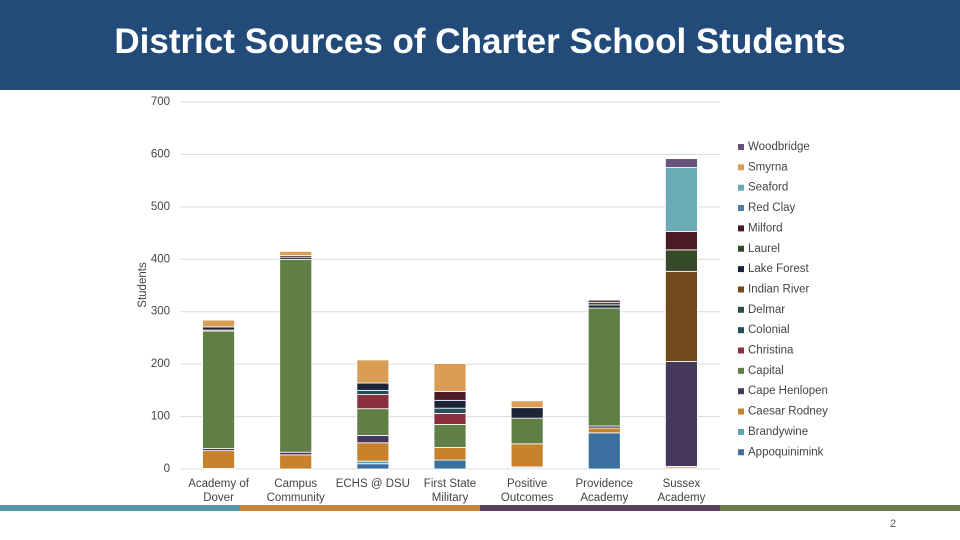 The height and width of the screenshot is (540, 960). Describe the element at coordinates (768, 167) in the screenshot. I see `legend-label: Smyrna` at that location.